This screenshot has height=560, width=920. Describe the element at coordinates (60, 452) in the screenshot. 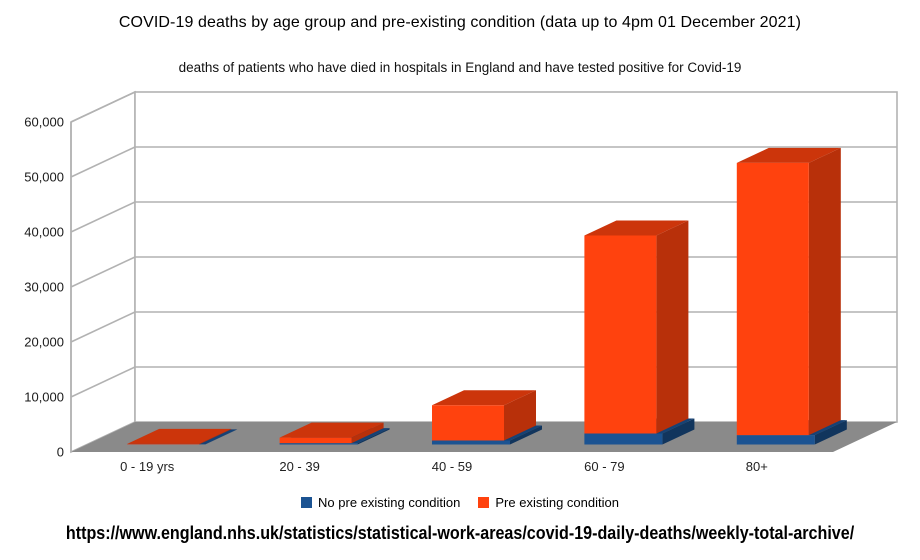

I see `y-axis-label-0: 0` at that location.